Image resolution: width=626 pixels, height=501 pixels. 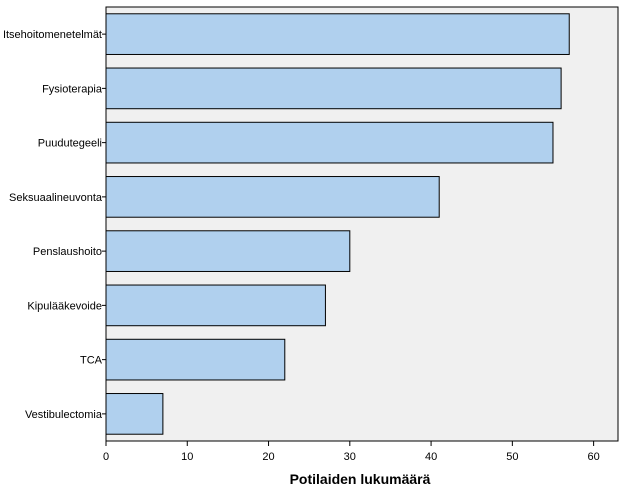 I want to click on category-label-3: Seksuaalineuvonta, so click(x=56, y=198).